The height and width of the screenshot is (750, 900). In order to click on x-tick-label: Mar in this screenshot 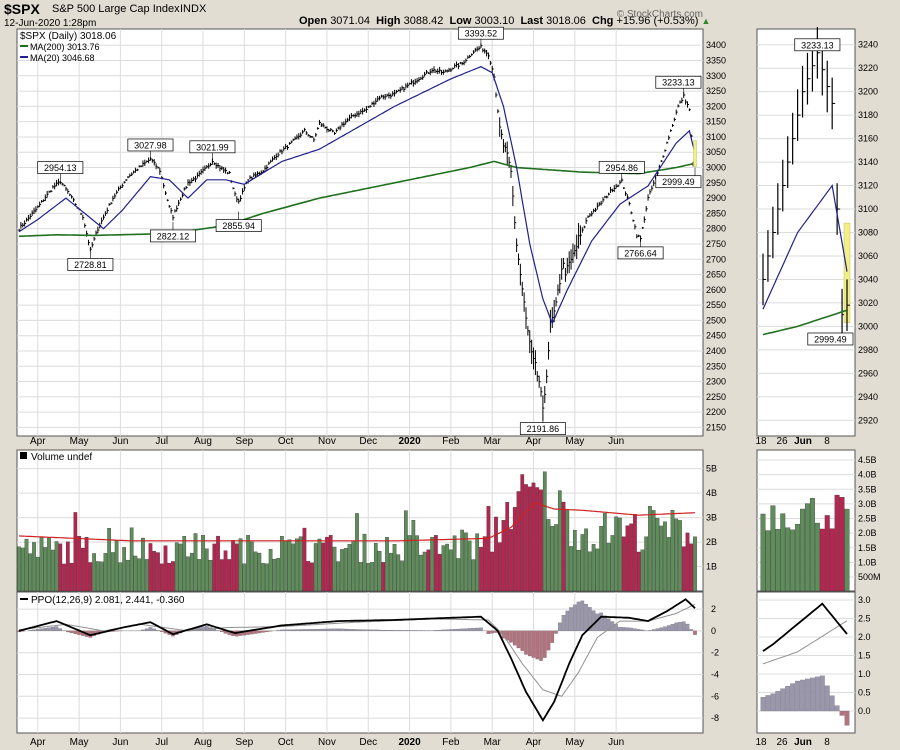, I will do `click(493, 742)`.